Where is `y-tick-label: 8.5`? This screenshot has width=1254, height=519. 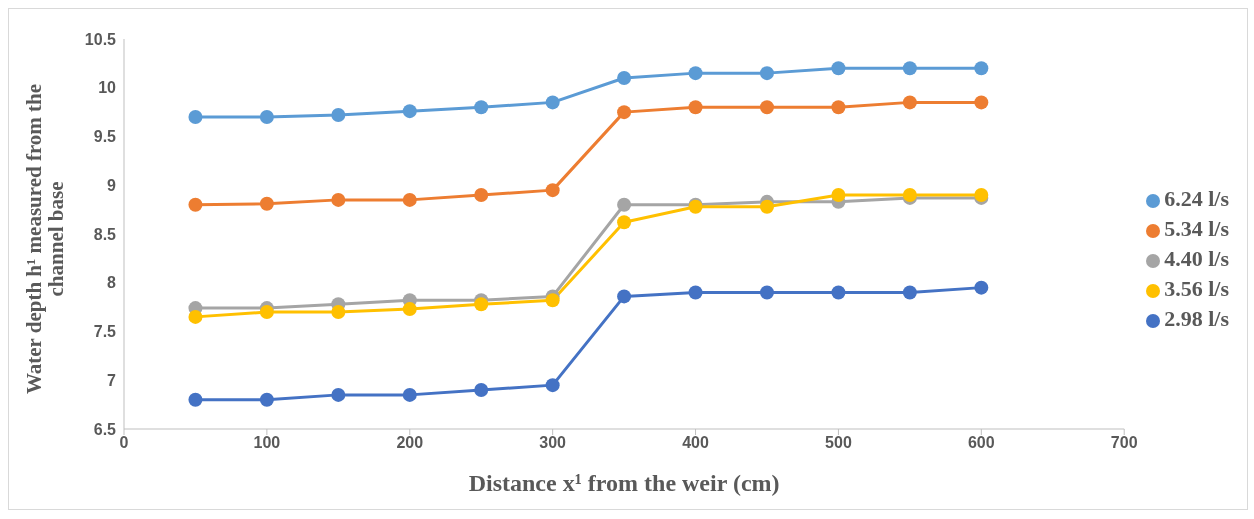
y-tick-label: 8.5 is located at coordinates (105, 234).